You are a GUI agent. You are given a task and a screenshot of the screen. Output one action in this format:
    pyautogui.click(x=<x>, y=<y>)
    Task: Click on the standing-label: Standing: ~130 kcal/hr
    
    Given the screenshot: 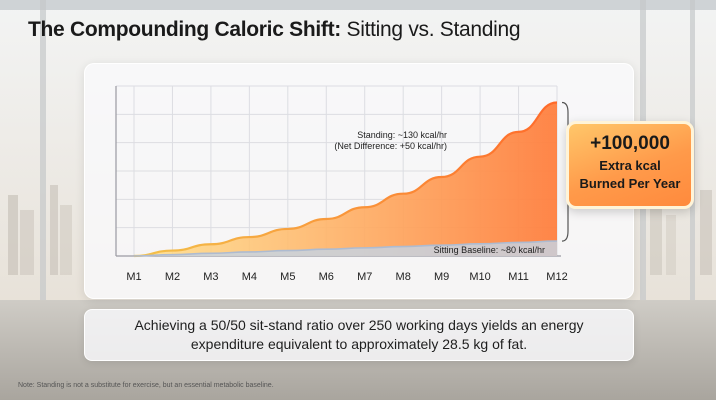 What is the action you would take?
    pyautogui.click(x=402, y=135)
    